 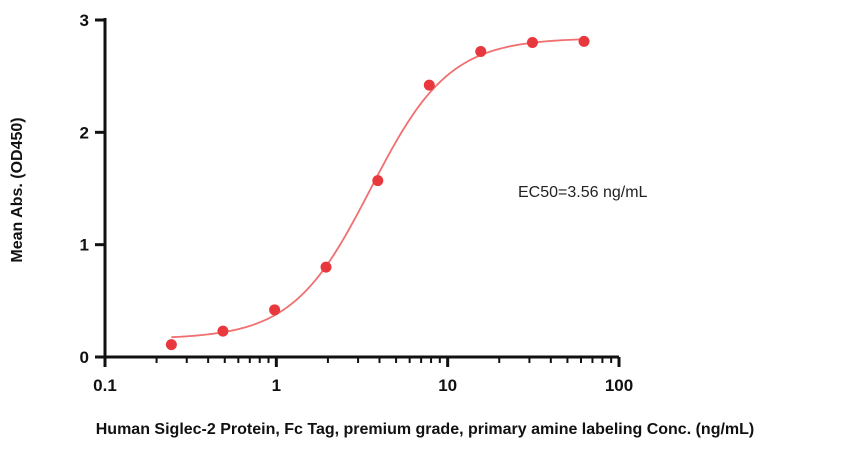 I want to click on y-tick-label: 0, so click(x=84, y=357).